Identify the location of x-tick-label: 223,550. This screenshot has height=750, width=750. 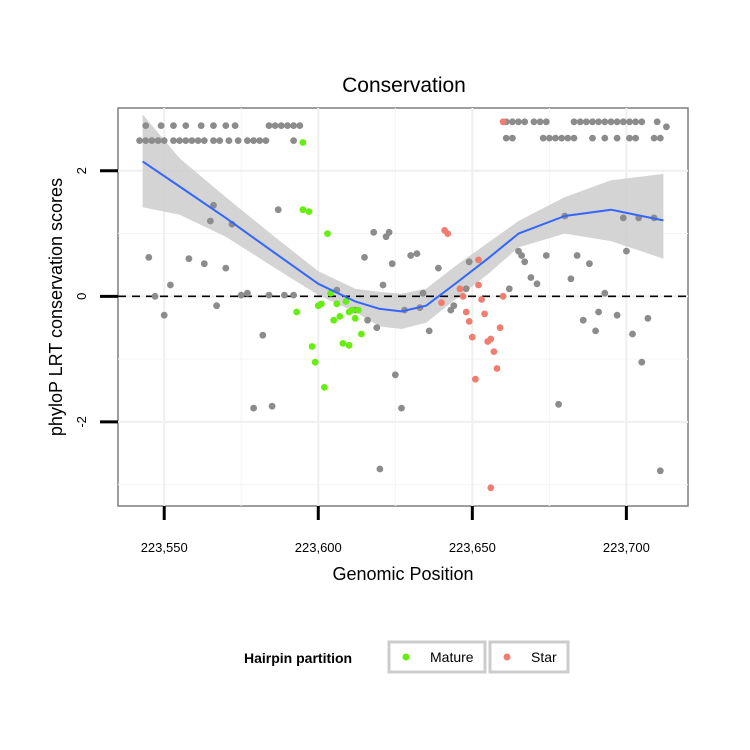
(164, 547).